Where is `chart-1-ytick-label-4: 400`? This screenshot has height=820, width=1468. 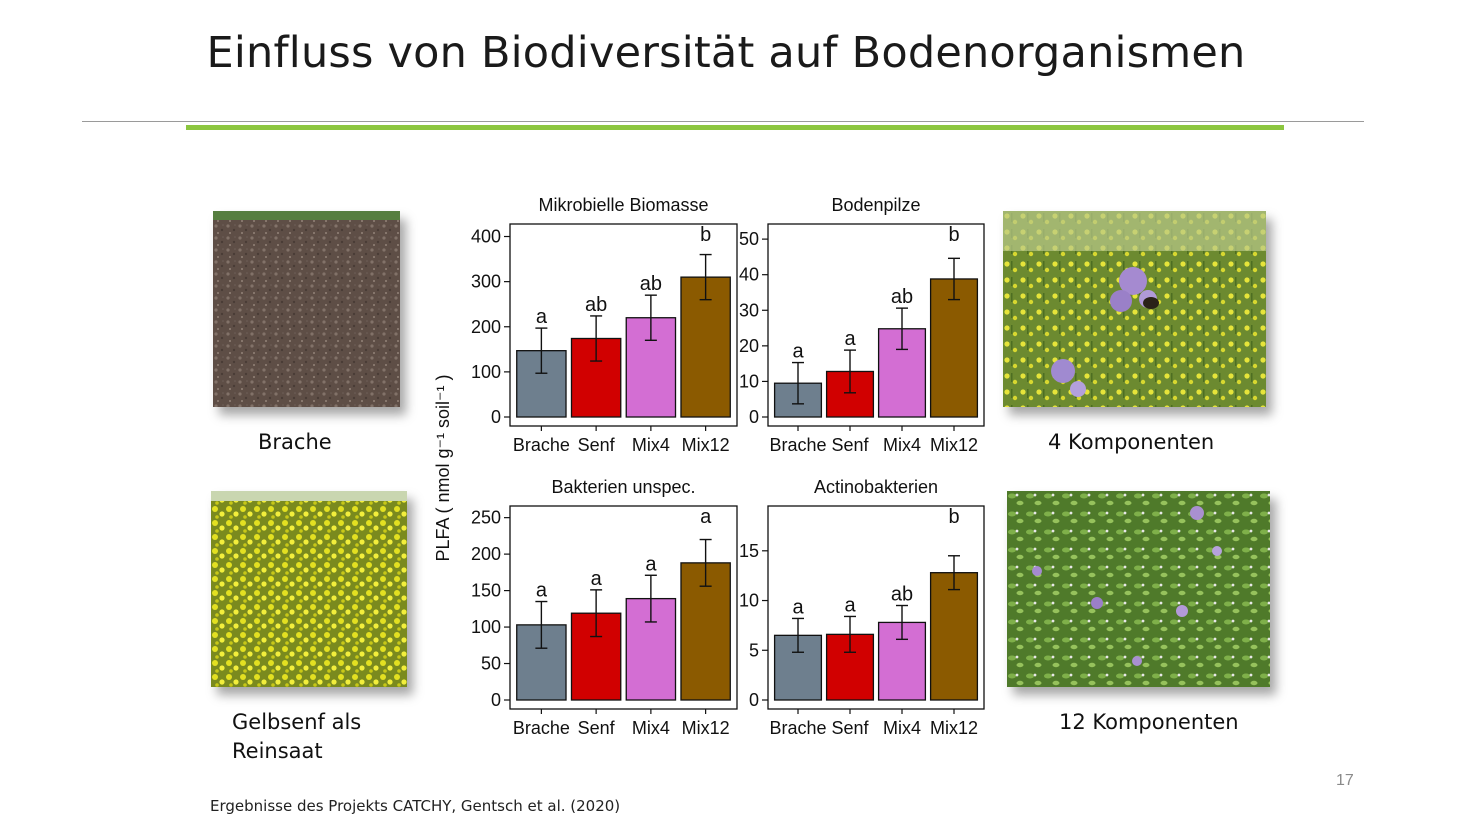 chart-1-ytick-label-4: 400 is located at coordinates (486, 237).